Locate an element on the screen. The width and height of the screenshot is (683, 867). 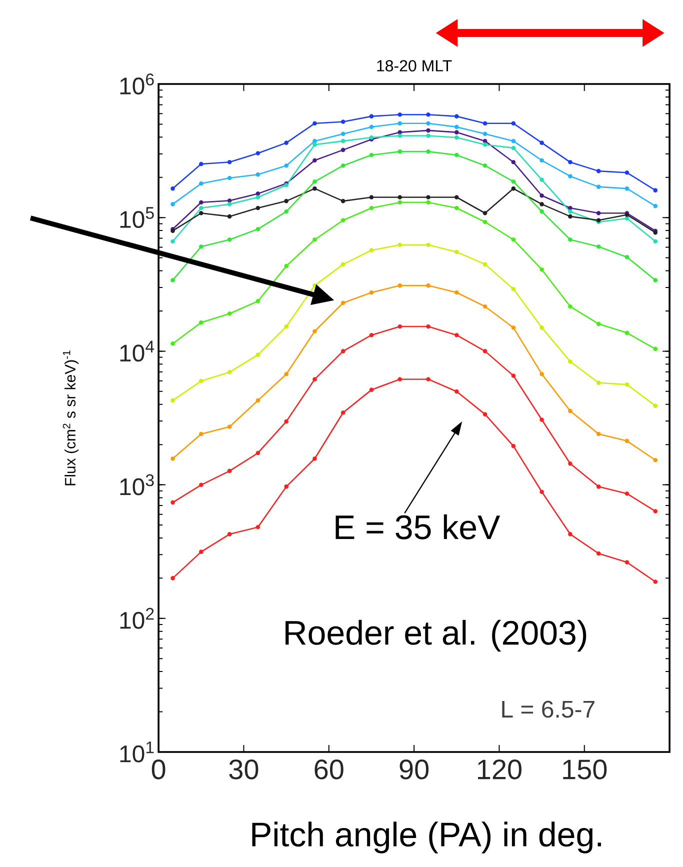
x-tick-label: 0 is located at coordinates (159, 770).